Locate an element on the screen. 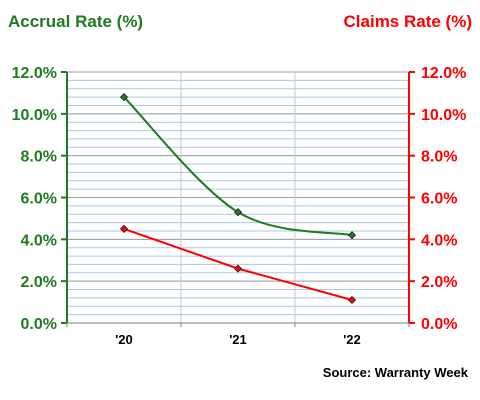 The image size is (480, 400). right-tick-label: 6.0% is located at coordinates (439, 199).